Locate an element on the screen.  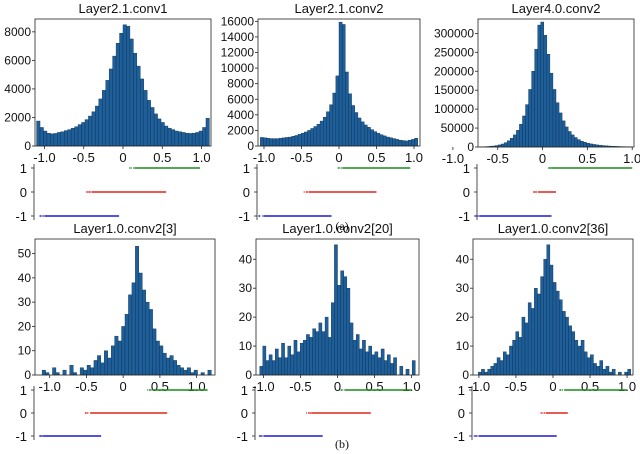
y-tick-label: 4000 is located at coordinates (17, 89).